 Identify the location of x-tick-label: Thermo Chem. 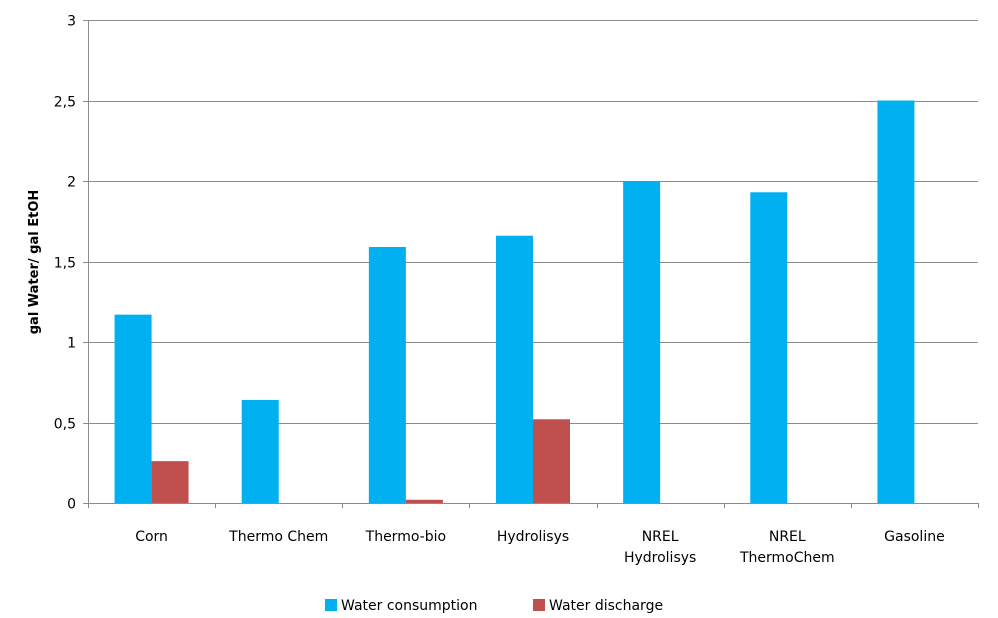
(278, 537).